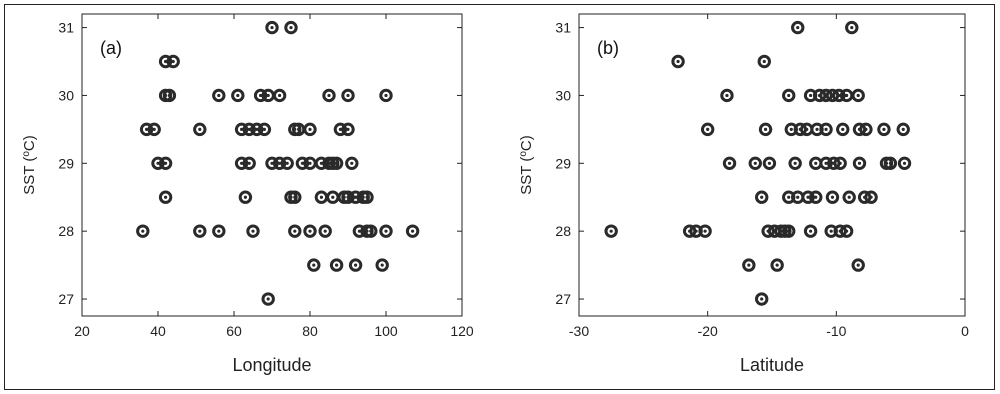 The height and width of the screenshot is (394, 1000). What do you see at coordinates (158, 331) in the screenshot?
I see `panel-a-x-tick-label: 40` at bounding box center [158, 331].